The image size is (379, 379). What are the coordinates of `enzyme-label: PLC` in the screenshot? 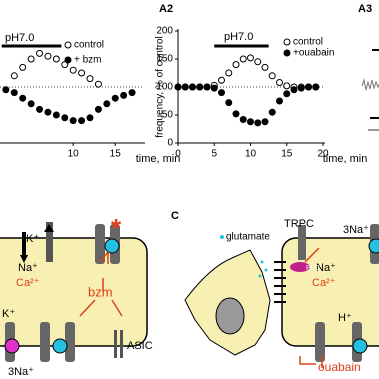 It's located at (313, 268).